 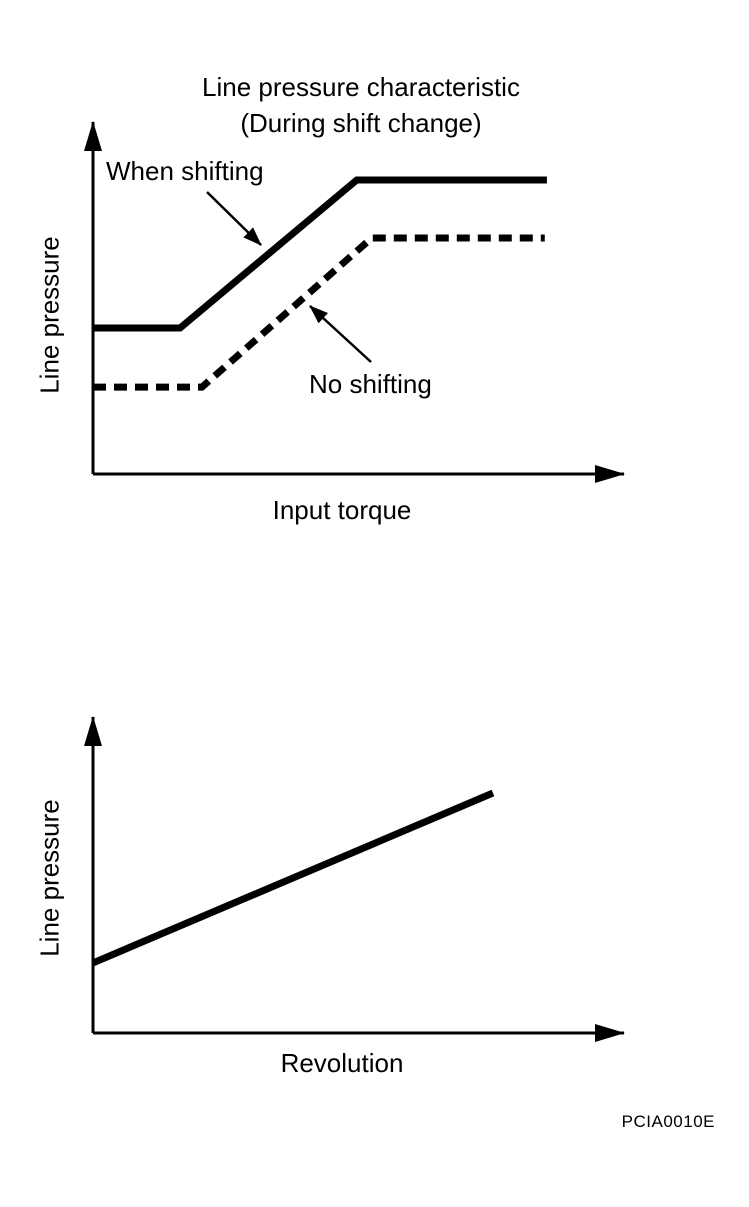 What do you see at coordinates (361, 87) in the screenshot?
I see `top-chart-title-line1: Line pressure characteristic` at bounding box center [361, 87].